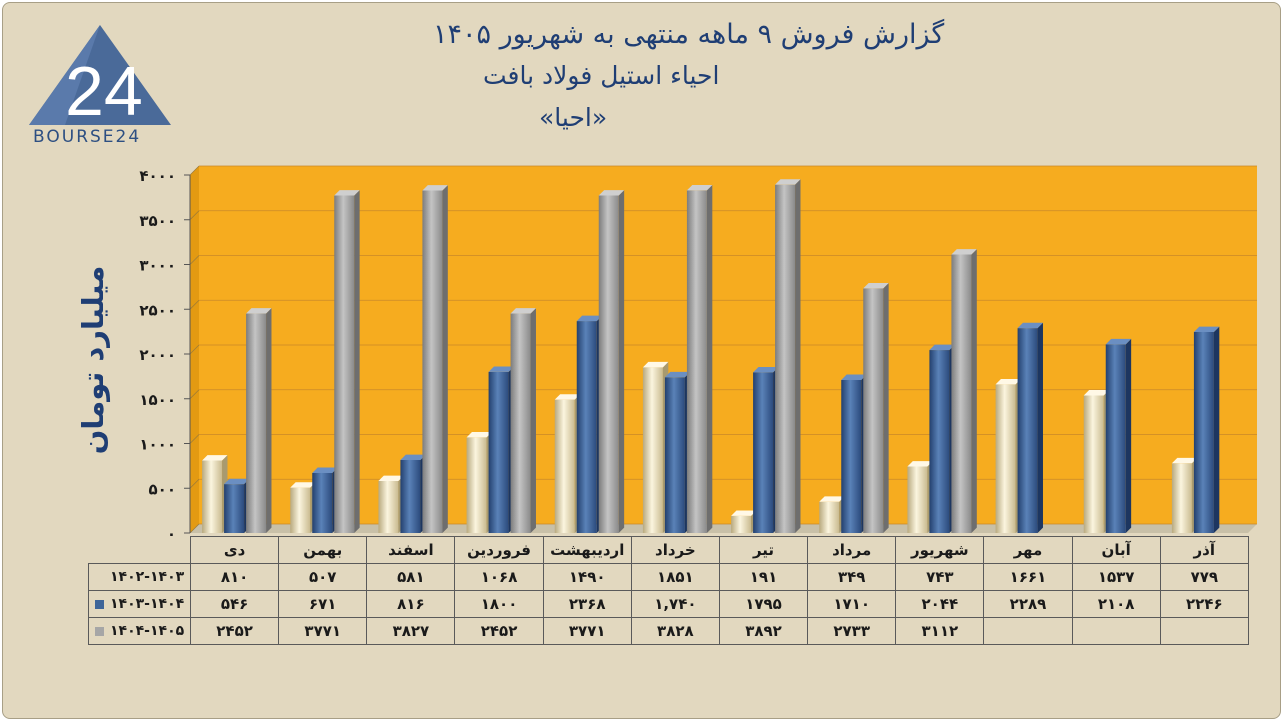  Describe the element at coordinates (852, 550) in the screenshot. I see `x-tick-label: مرداد` at that location.